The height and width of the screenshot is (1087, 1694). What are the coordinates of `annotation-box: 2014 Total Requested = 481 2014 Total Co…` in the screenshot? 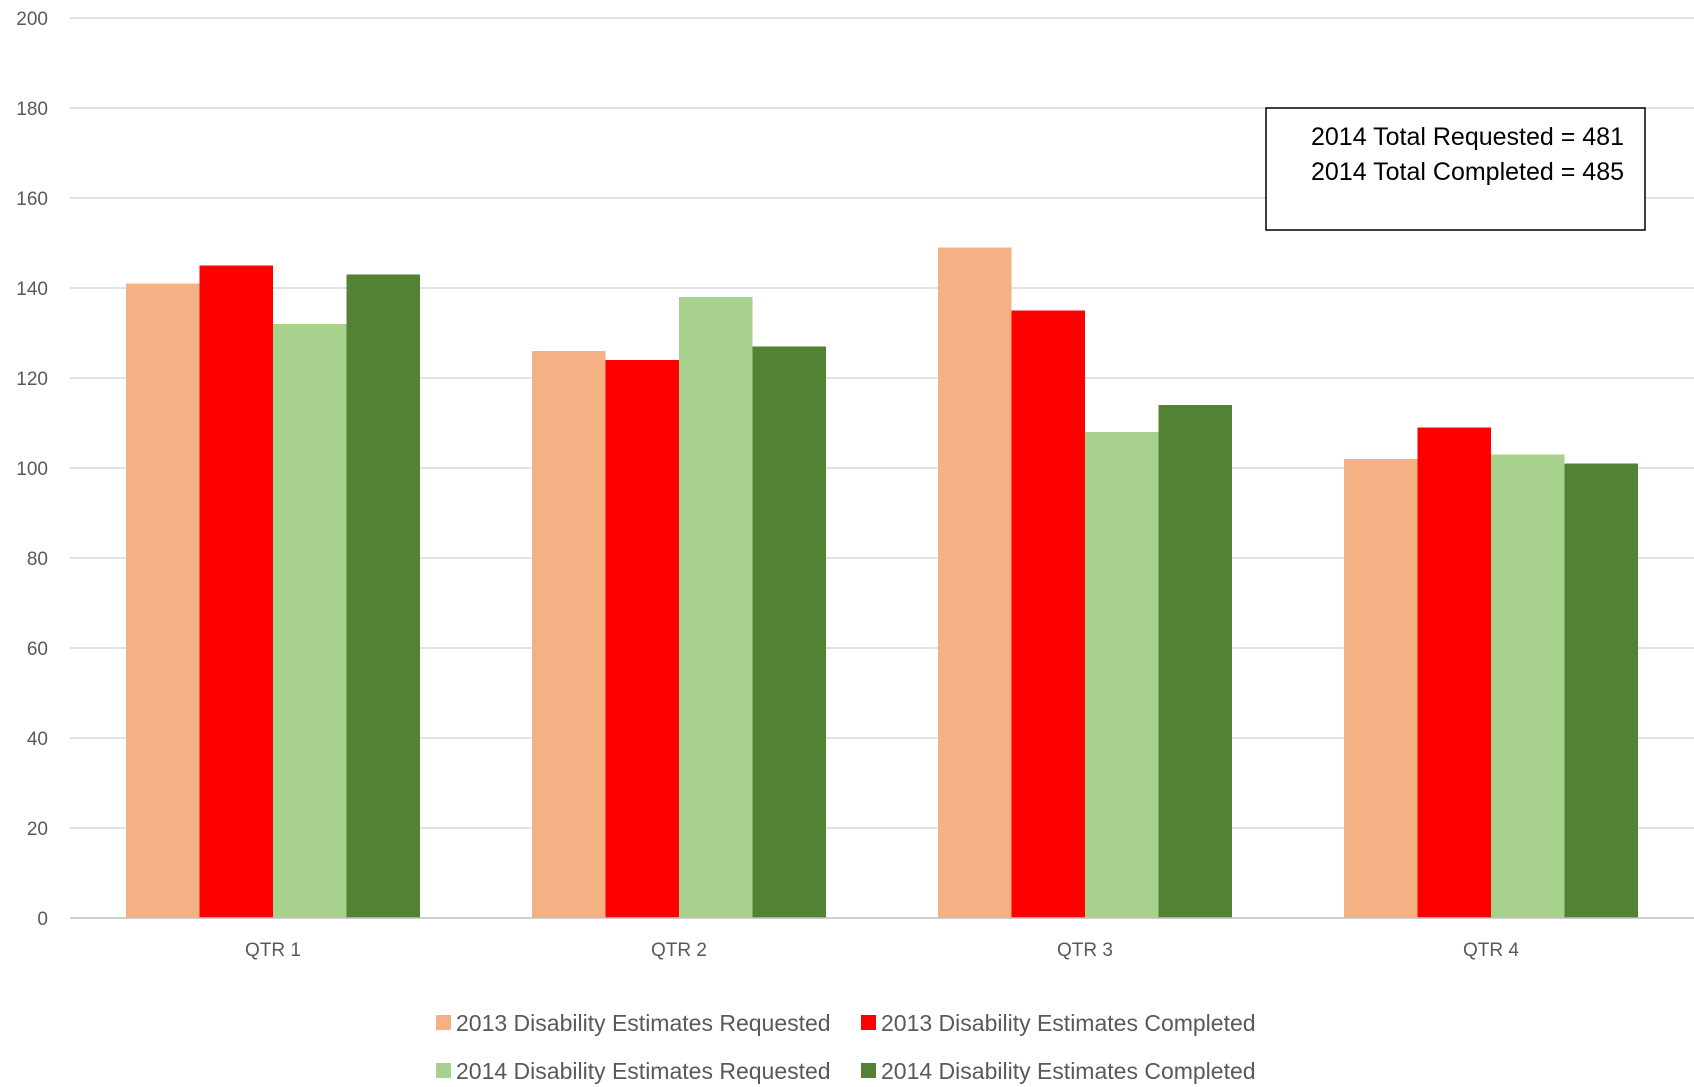 It's located at (1455, 169).